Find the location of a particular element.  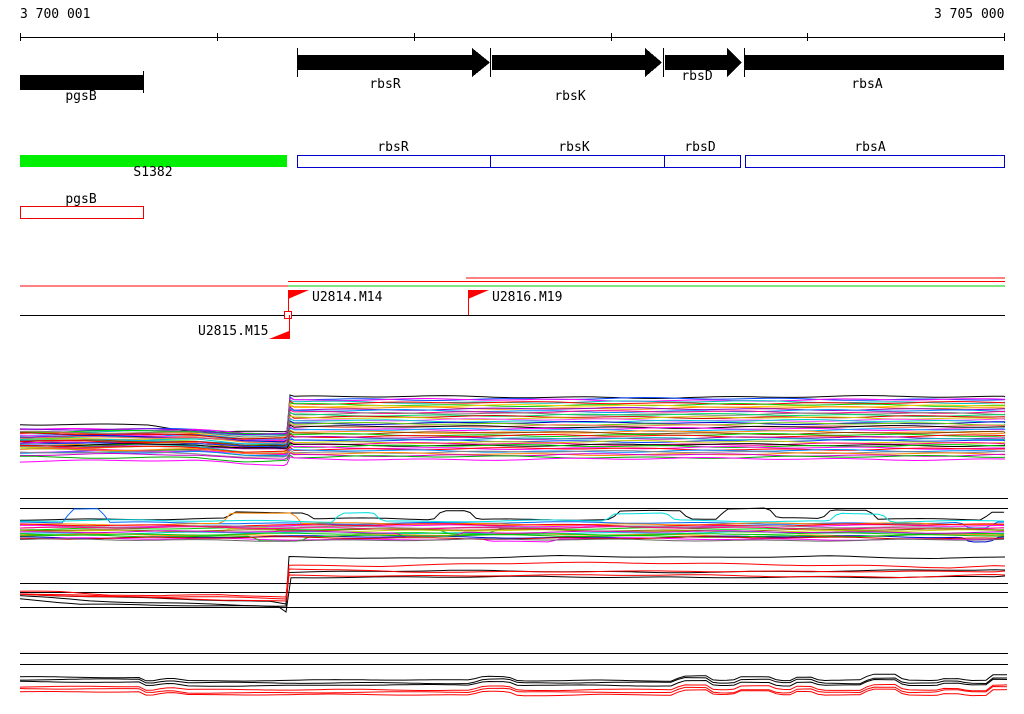

marker-anchor-square is located at coordinates (288, 315).